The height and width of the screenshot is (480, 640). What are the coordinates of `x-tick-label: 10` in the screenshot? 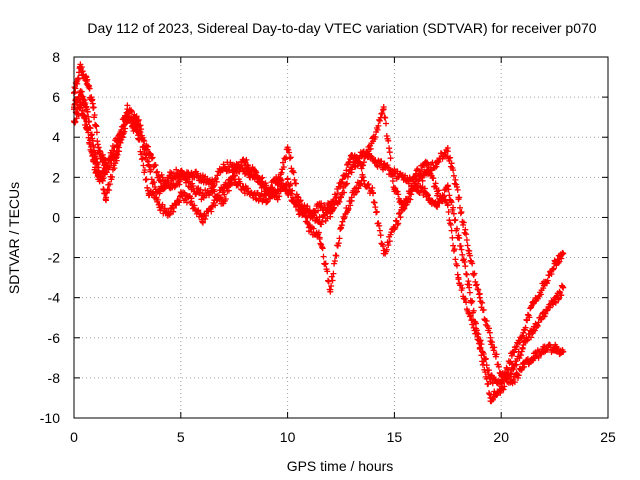 It's located at (288, 437).